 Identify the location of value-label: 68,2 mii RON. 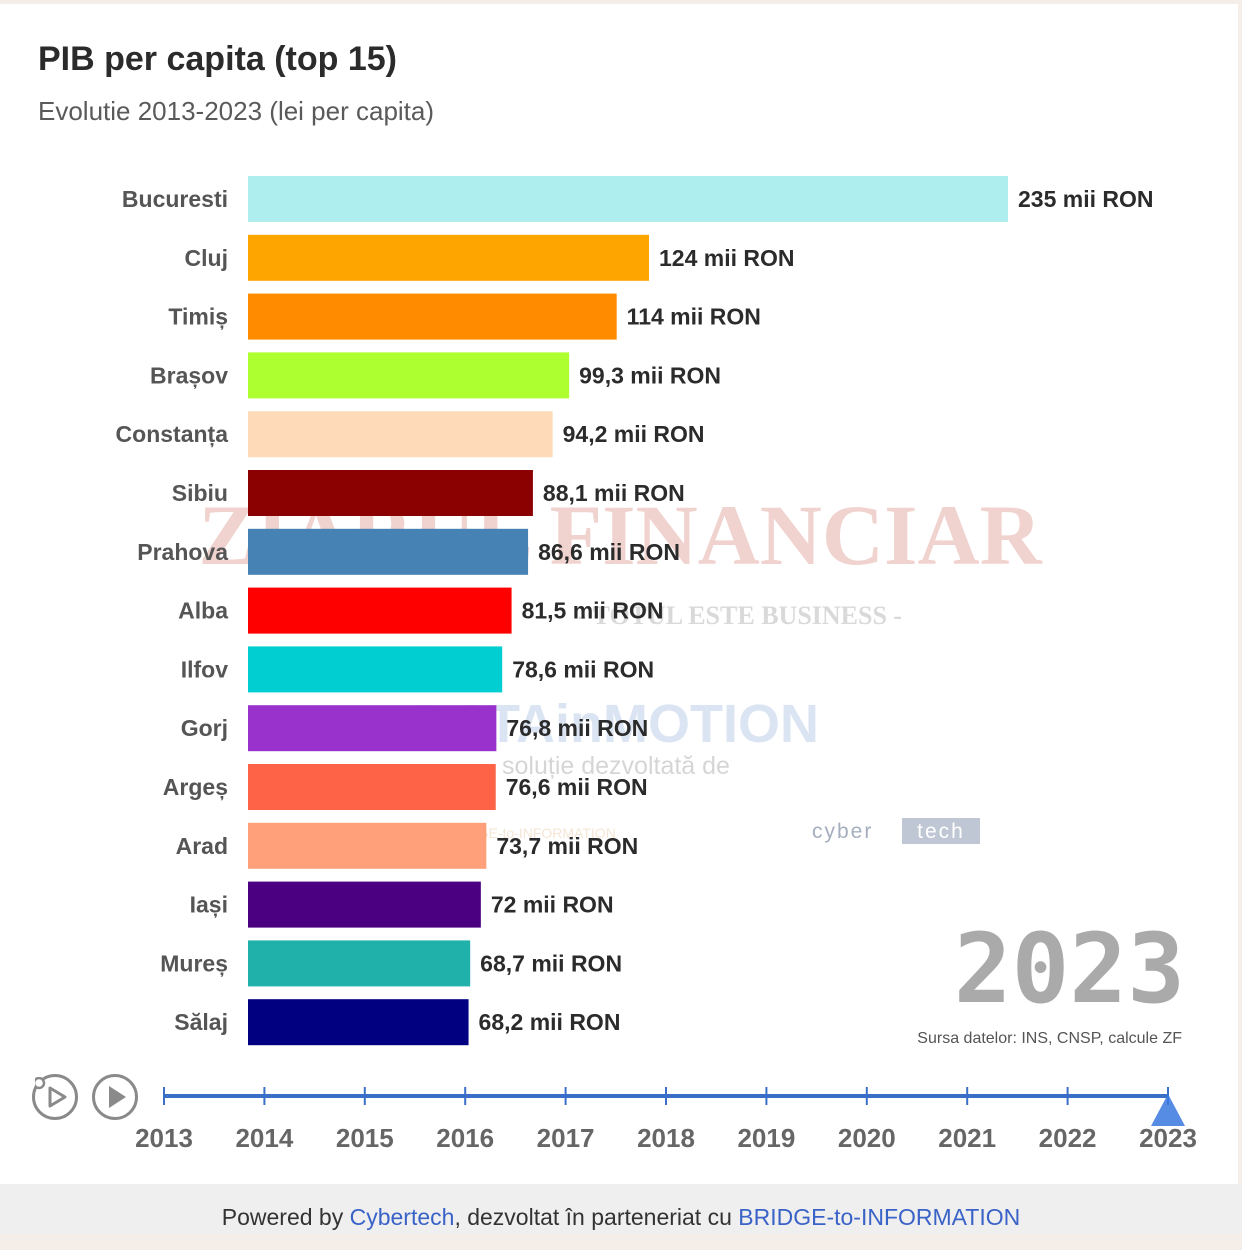
(550, 1022).